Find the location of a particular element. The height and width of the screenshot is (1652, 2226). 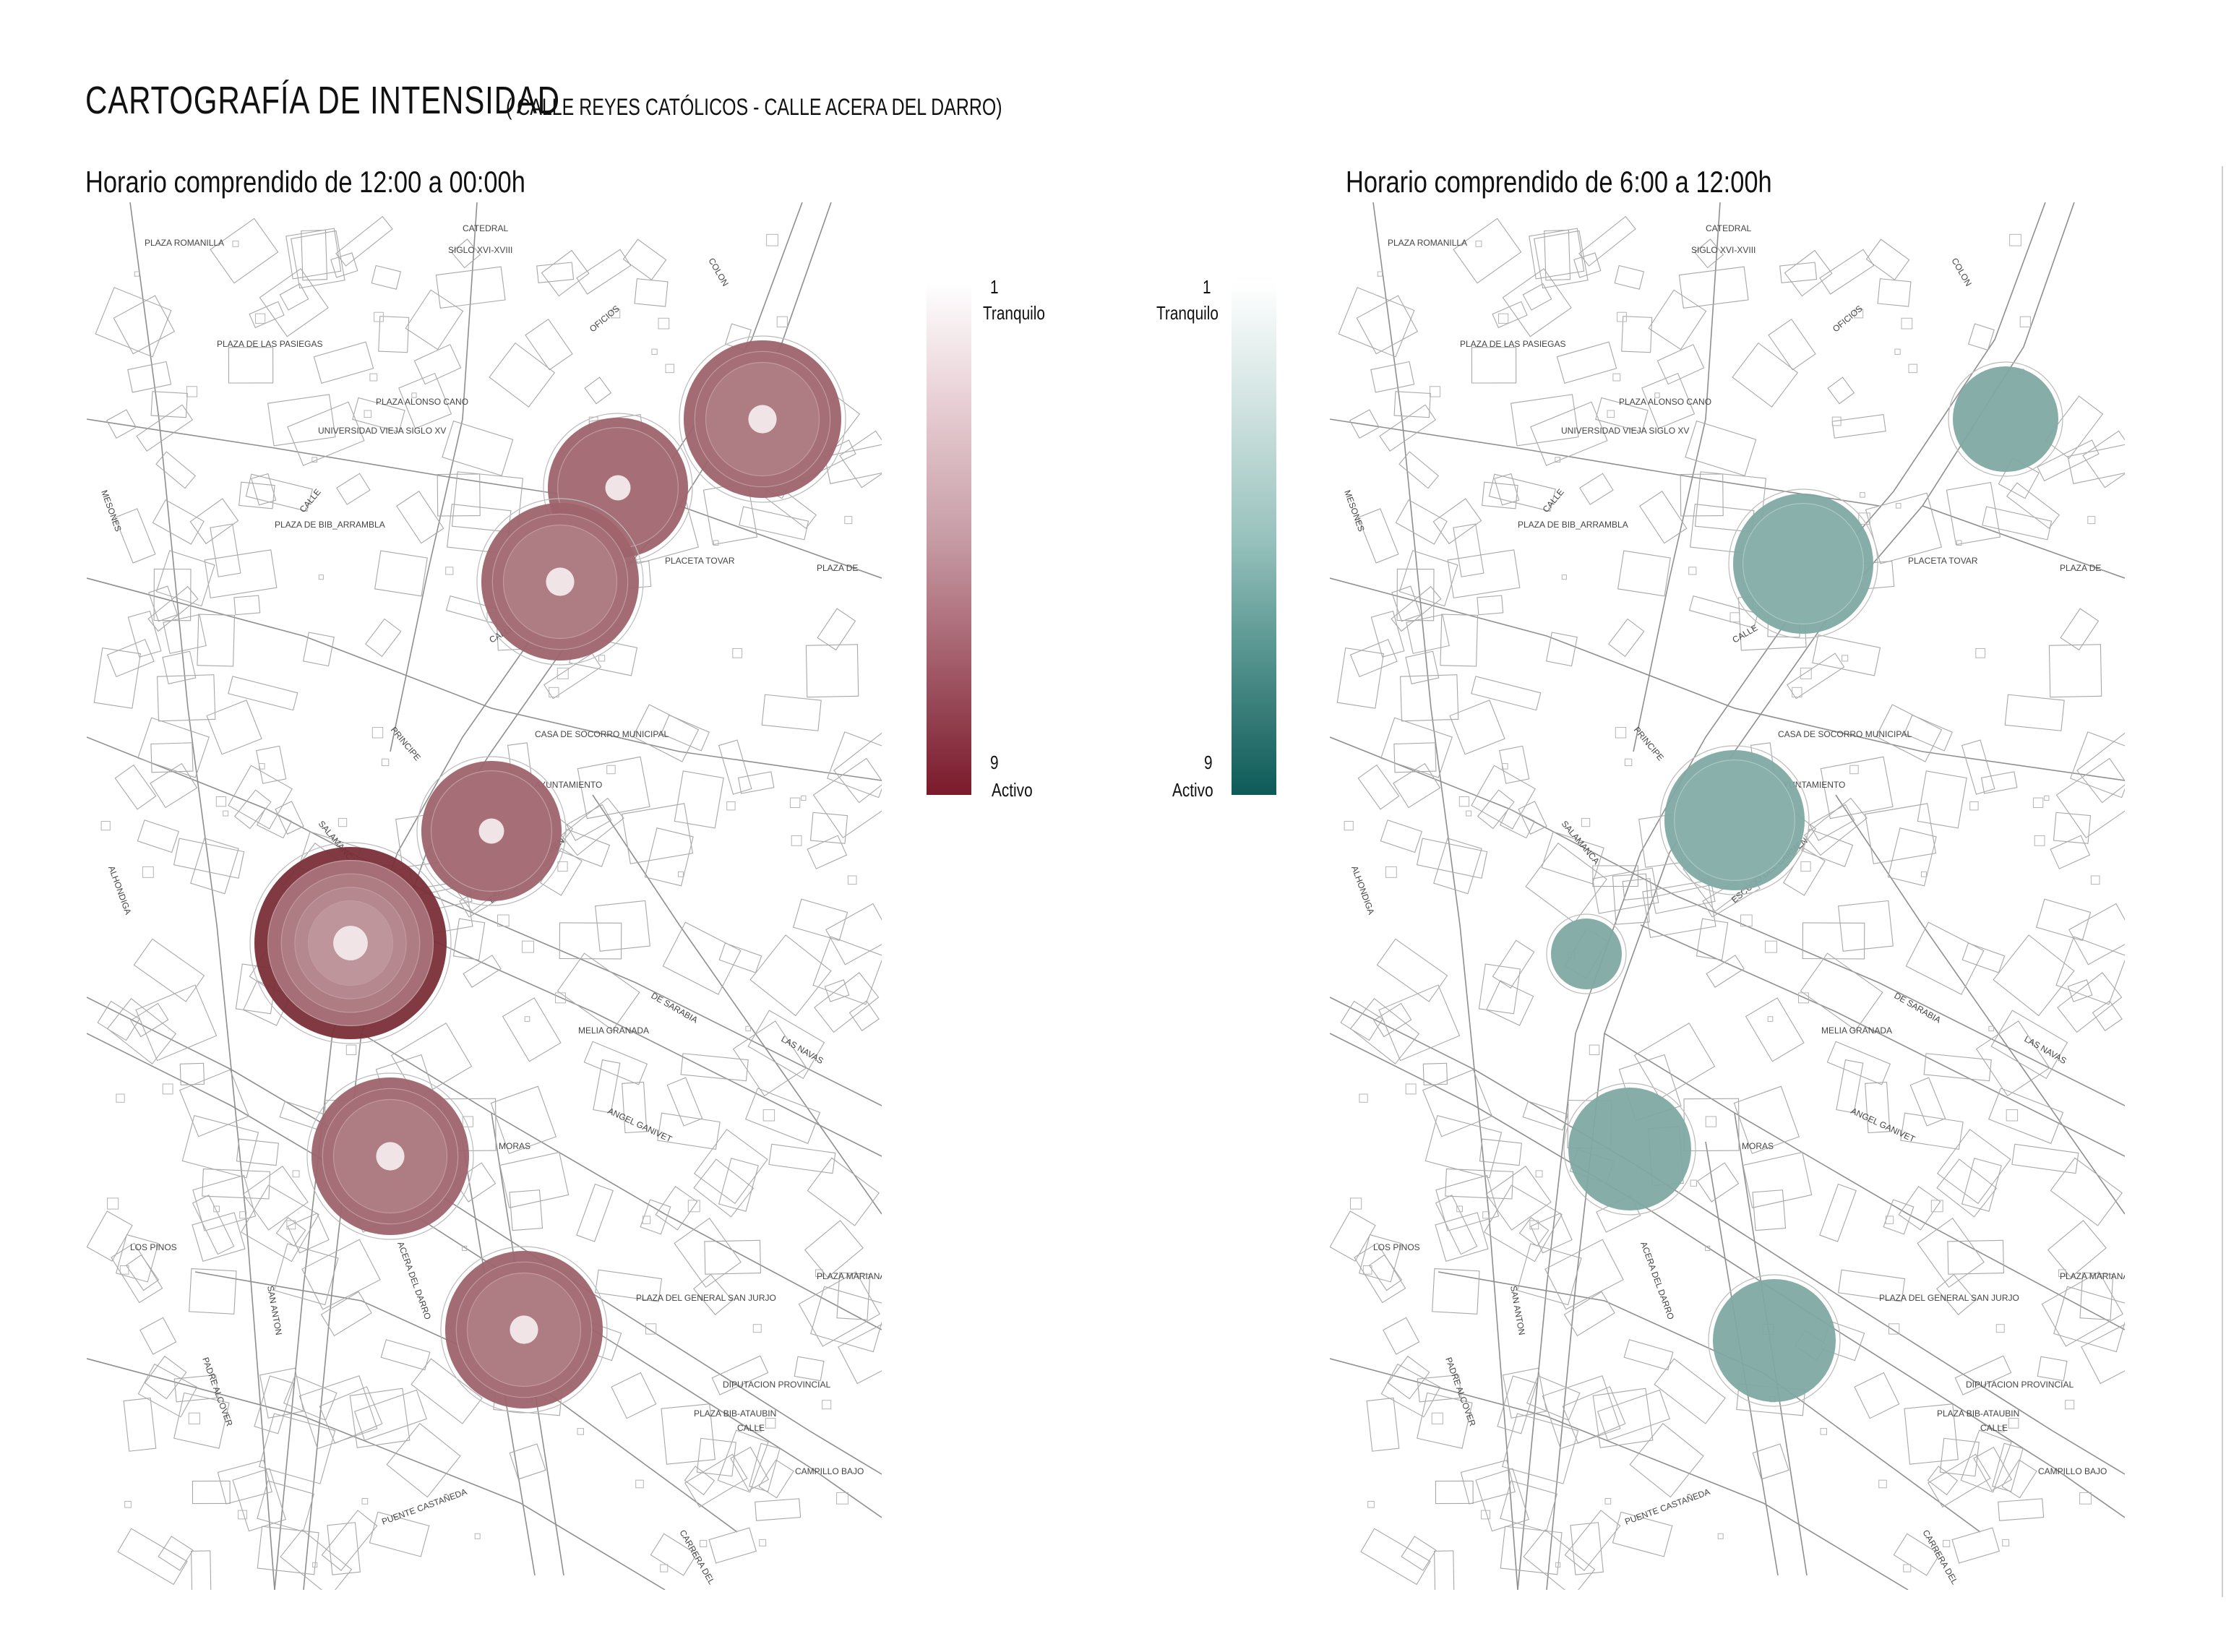

circle-fill is located at coordinates (1774, 1340).